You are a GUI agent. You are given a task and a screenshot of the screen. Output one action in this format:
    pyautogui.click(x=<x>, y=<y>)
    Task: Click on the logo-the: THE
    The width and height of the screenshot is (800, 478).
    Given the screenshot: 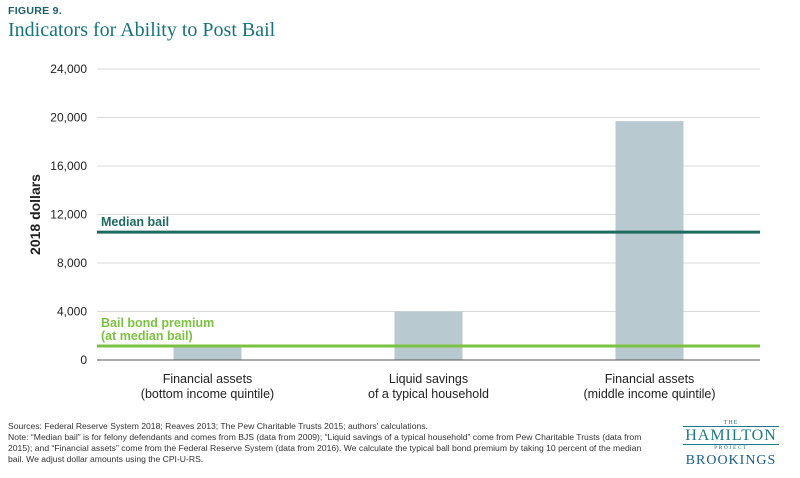 What is the action you would take?
    pyautogui.click(x=731, y=423)
    